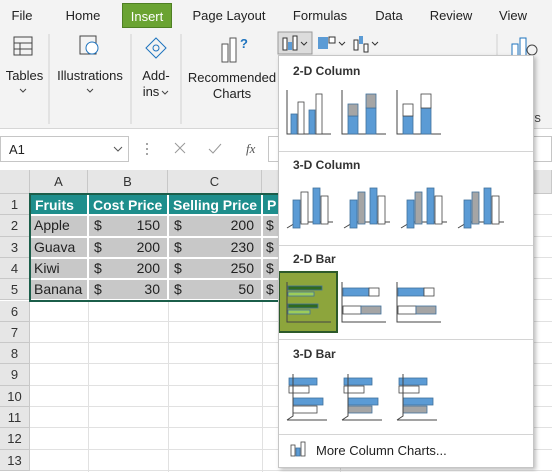 The width and height of the screenshot is (552, 472). What do you see at coordinates (23, 46) in the screenshot?
I see `tables-icon` at bounding box center [23, 46].